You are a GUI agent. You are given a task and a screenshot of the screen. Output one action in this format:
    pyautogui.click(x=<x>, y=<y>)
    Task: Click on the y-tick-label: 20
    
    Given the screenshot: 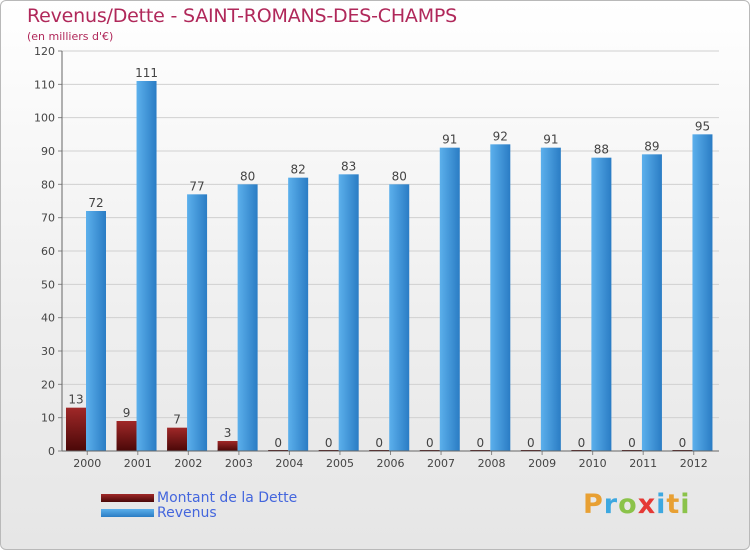 What is the action you would take?
    pyautogui.click(x=48, y=384)
    